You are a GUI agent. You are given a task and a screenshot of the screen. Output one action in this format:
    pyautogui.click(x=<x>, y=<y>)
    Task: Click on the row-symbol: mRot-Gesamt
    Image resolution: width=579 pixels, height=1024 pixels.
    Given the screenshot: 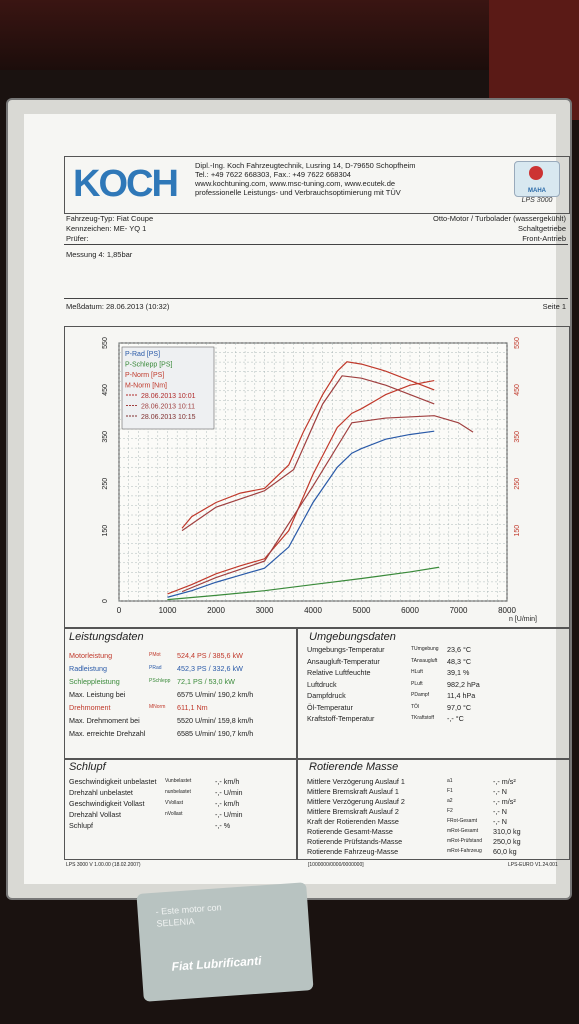 What is the action you would take?
    pyautogui.click(x=463, y=831)
    